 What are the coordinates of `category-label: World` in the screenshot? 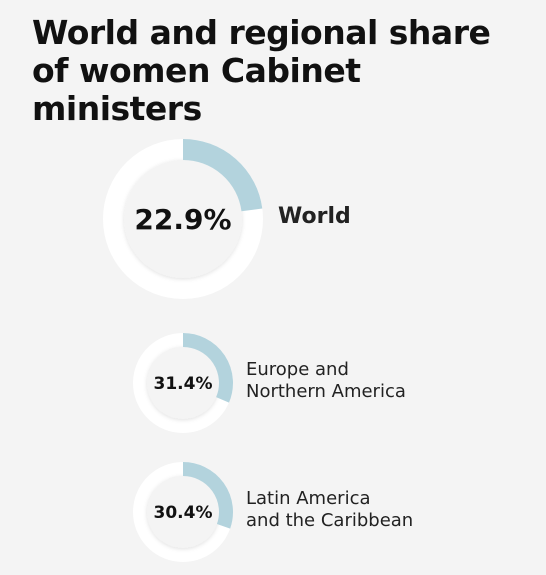 It's located at (314, 216).